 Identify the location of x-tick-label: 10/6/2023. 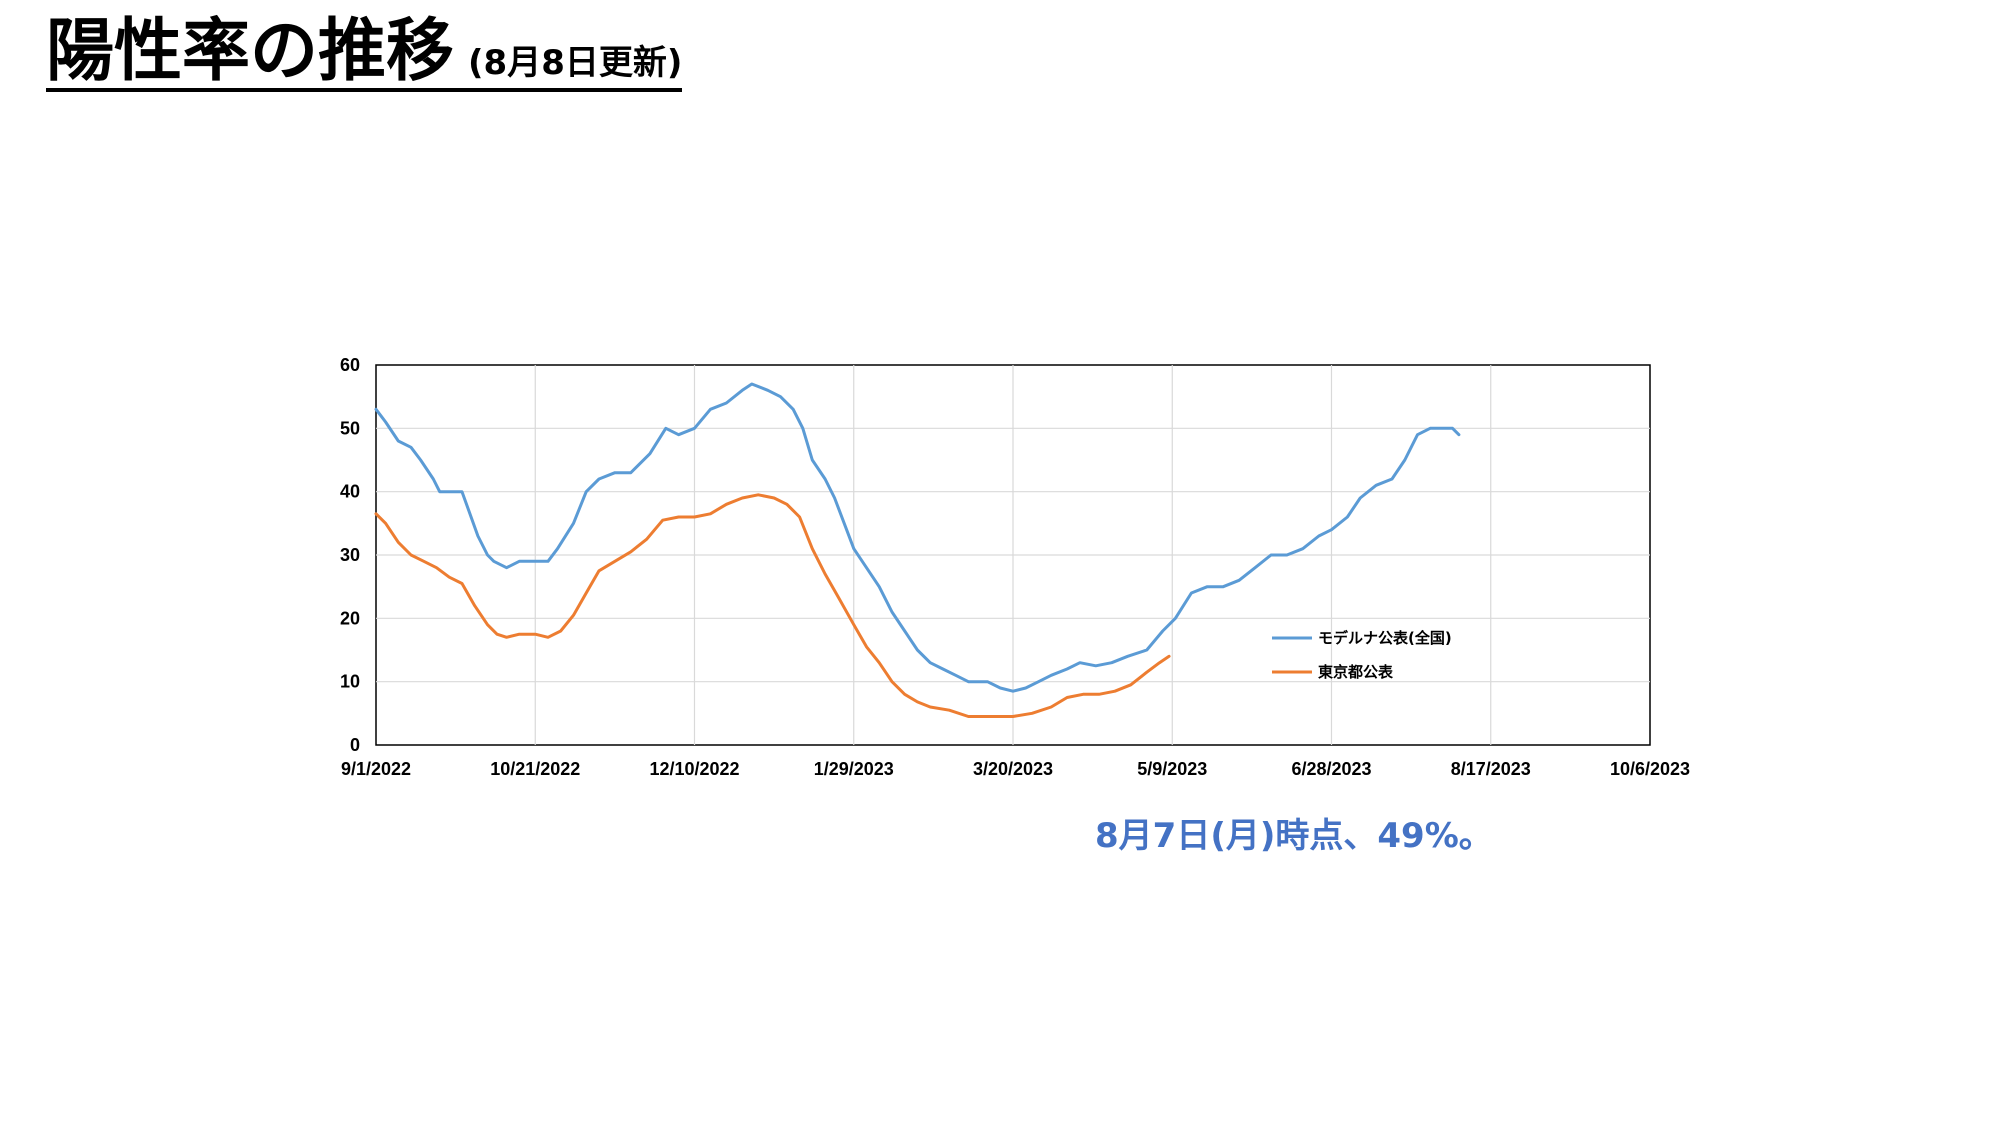
(1650, 769).